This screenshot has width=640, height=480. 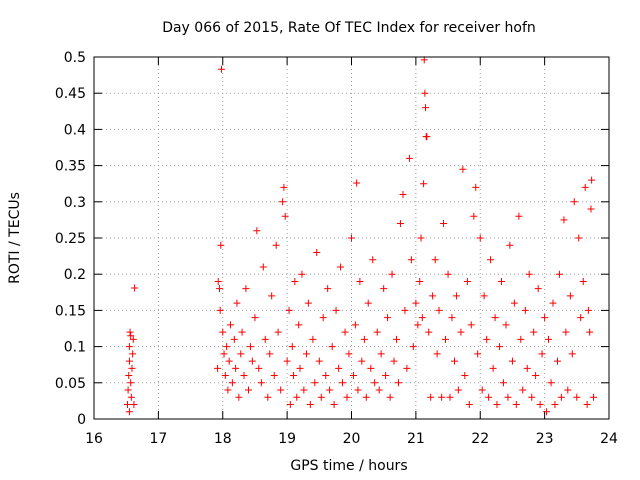 I want to click on y-tick-label: 0.45, so click(x=70, y=94).